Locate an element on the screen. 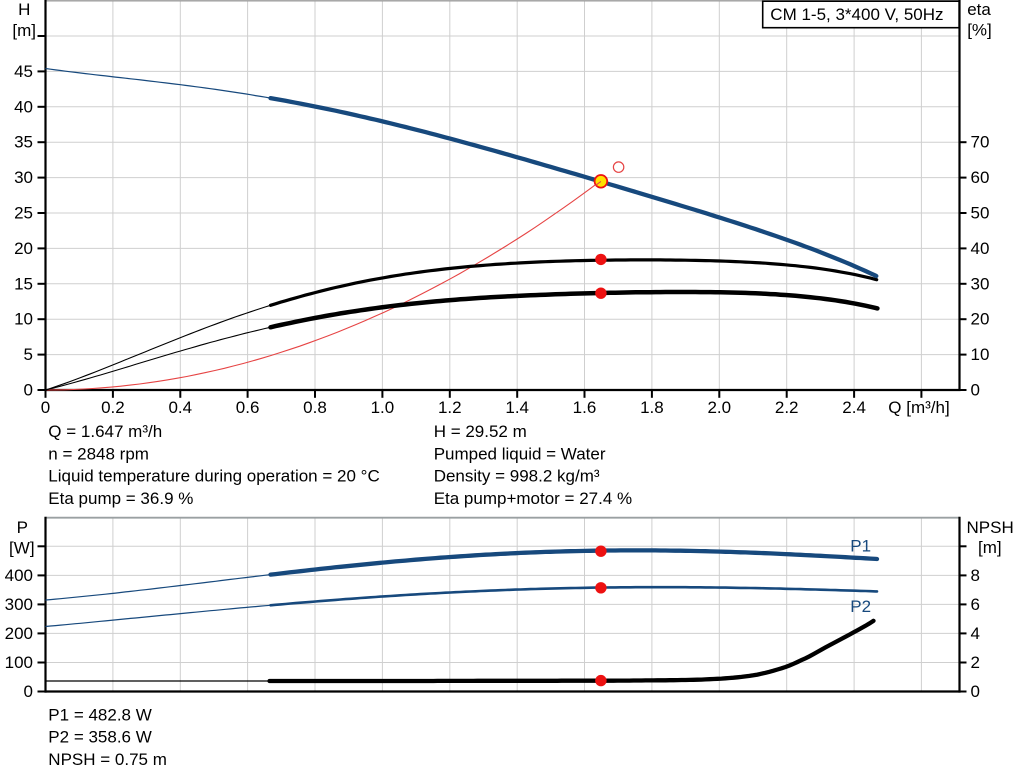  svg-text: 70 is located at coordinates (980, 142).